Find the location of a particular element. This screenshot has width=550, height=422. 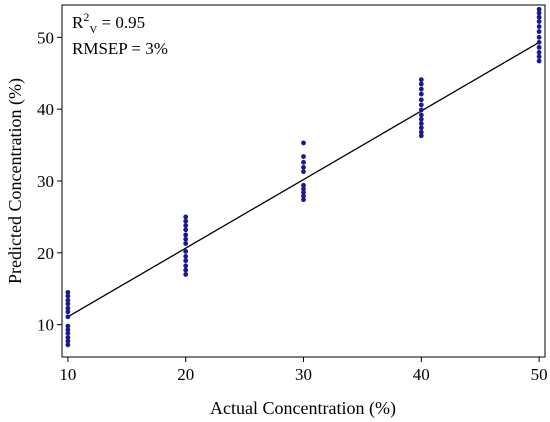

r2-subscript: V is located at coordinates (93, 30).